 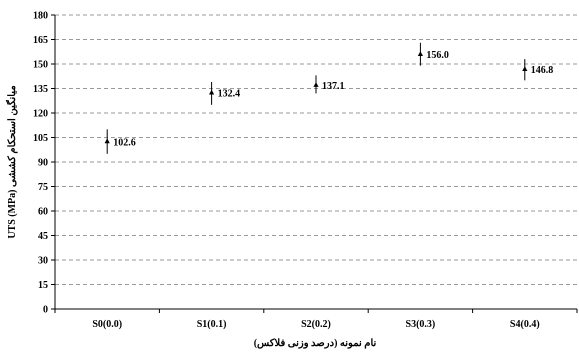 What do you see at coordinates (542, 70) in the screenshot?
I see `data-label: 146.8` at bounding box center [542, 70].